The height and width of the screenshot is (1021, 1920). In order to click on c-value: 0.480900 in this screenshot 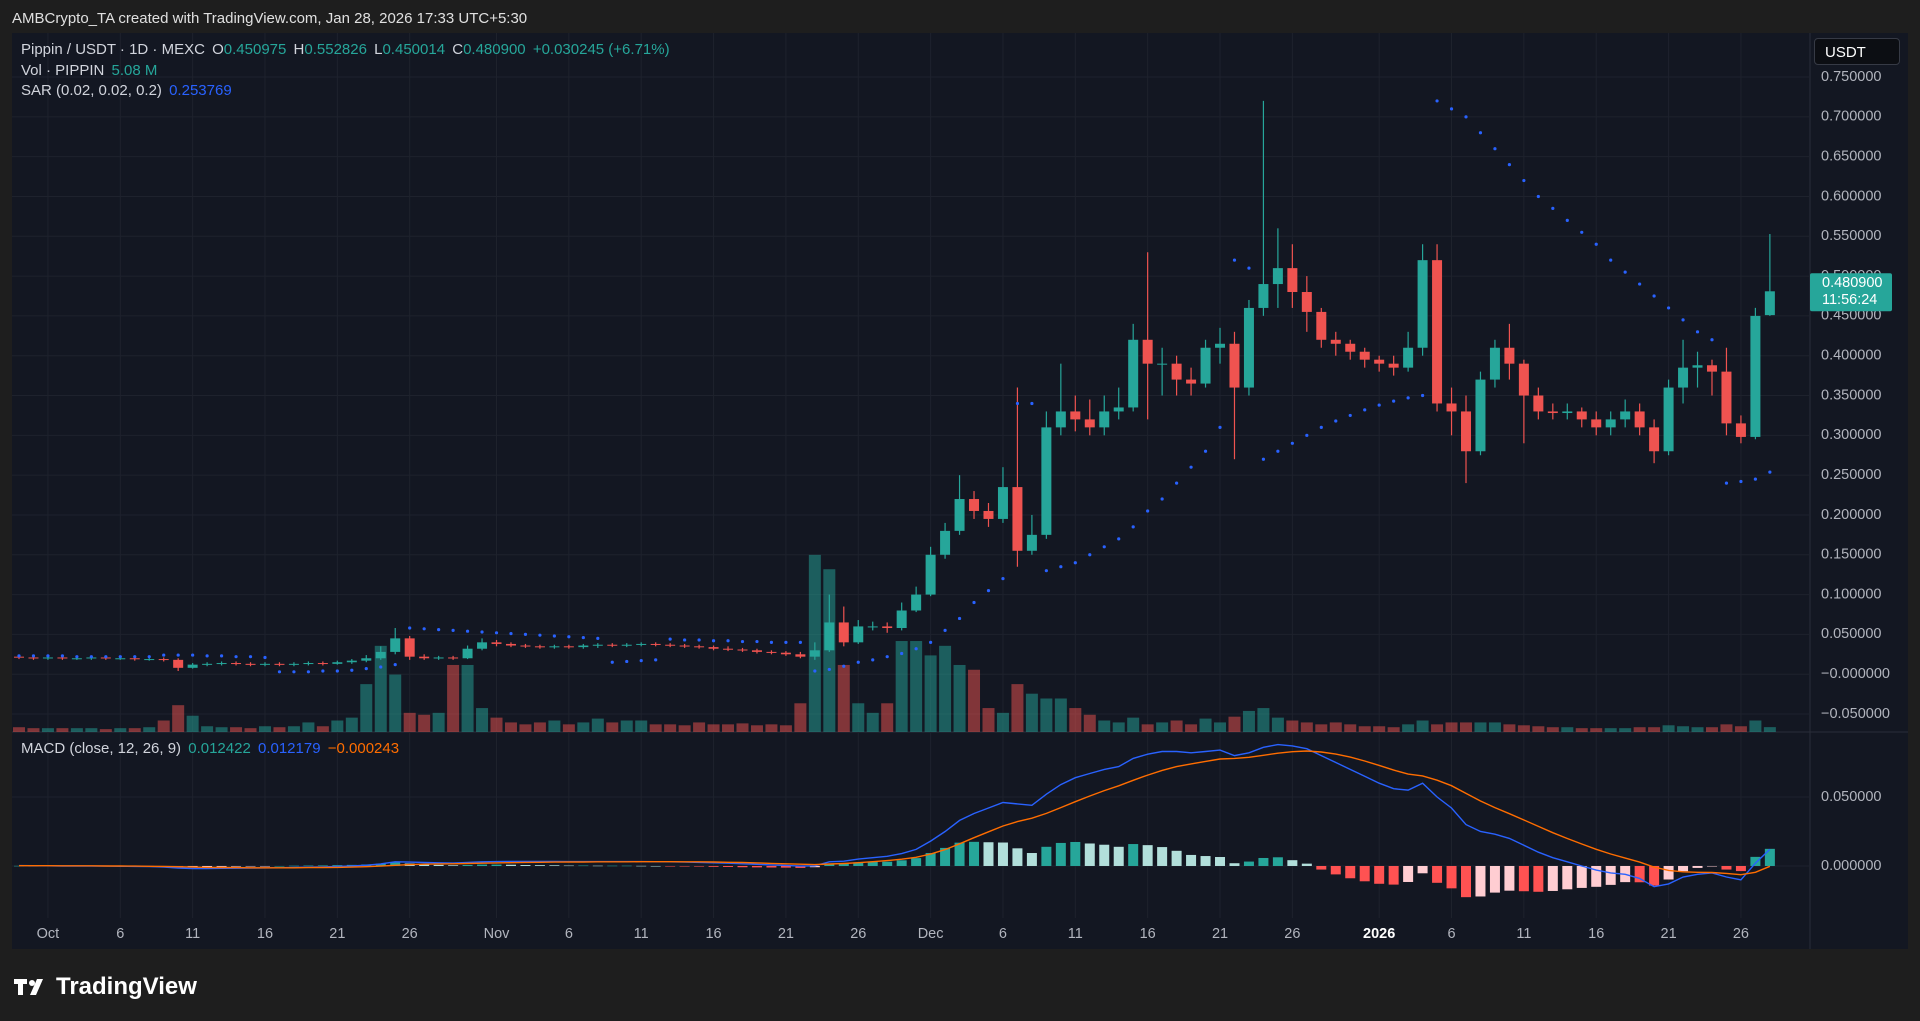, I will do `click(494, 49)`.